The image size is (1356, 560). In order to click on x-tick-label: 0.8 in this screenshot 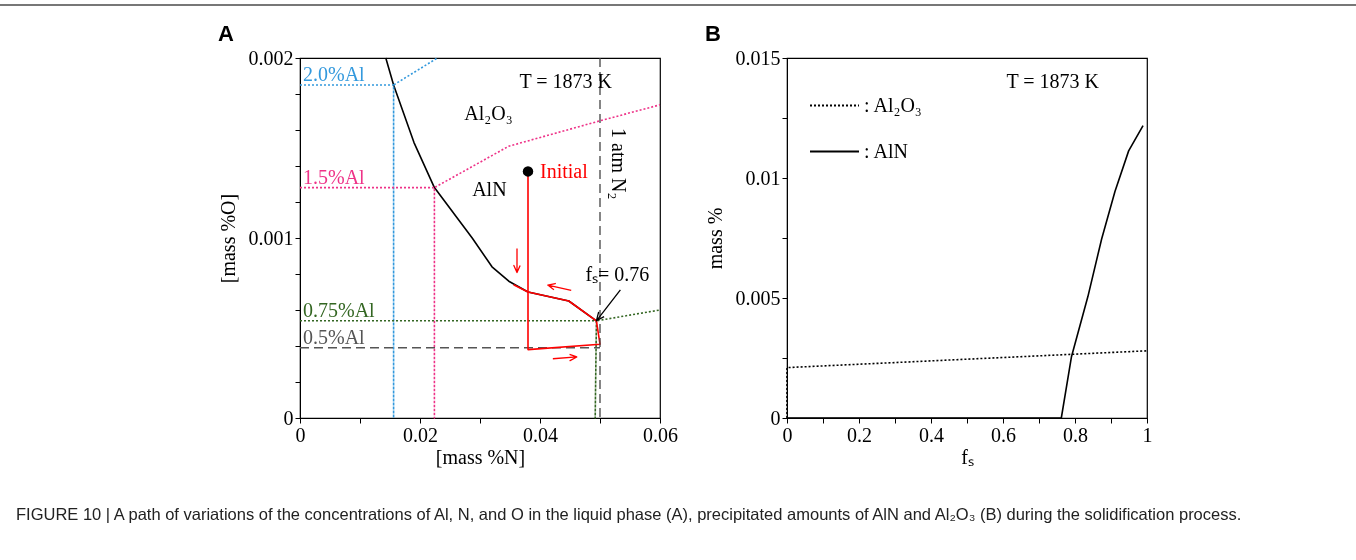, I will do `click(1075, 434)`.